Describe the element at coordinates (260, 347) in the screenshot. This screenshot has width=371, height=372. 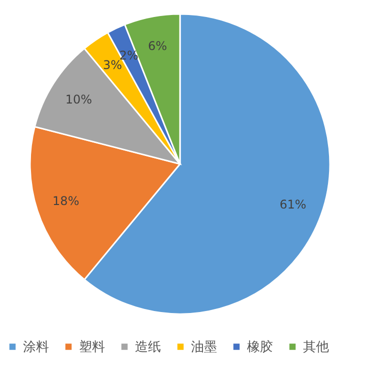
I see `legend-label: 橡胶` at that location.